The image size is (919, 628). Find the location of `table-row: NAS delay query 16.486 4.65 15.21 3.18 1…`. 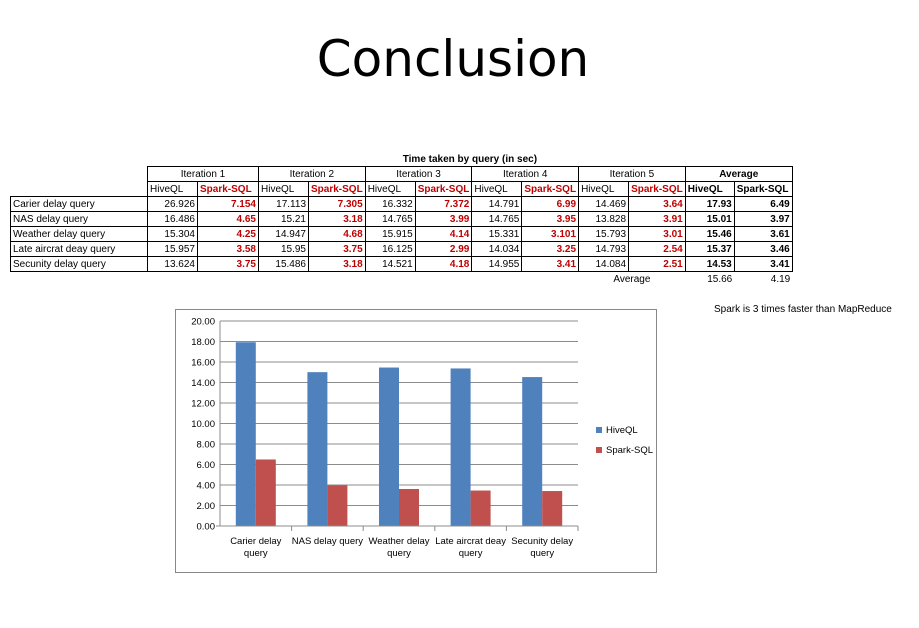

table-row: NAS delay query 16.486 4.65 15.21 3.18 1… is located at coordinates (401, 219).